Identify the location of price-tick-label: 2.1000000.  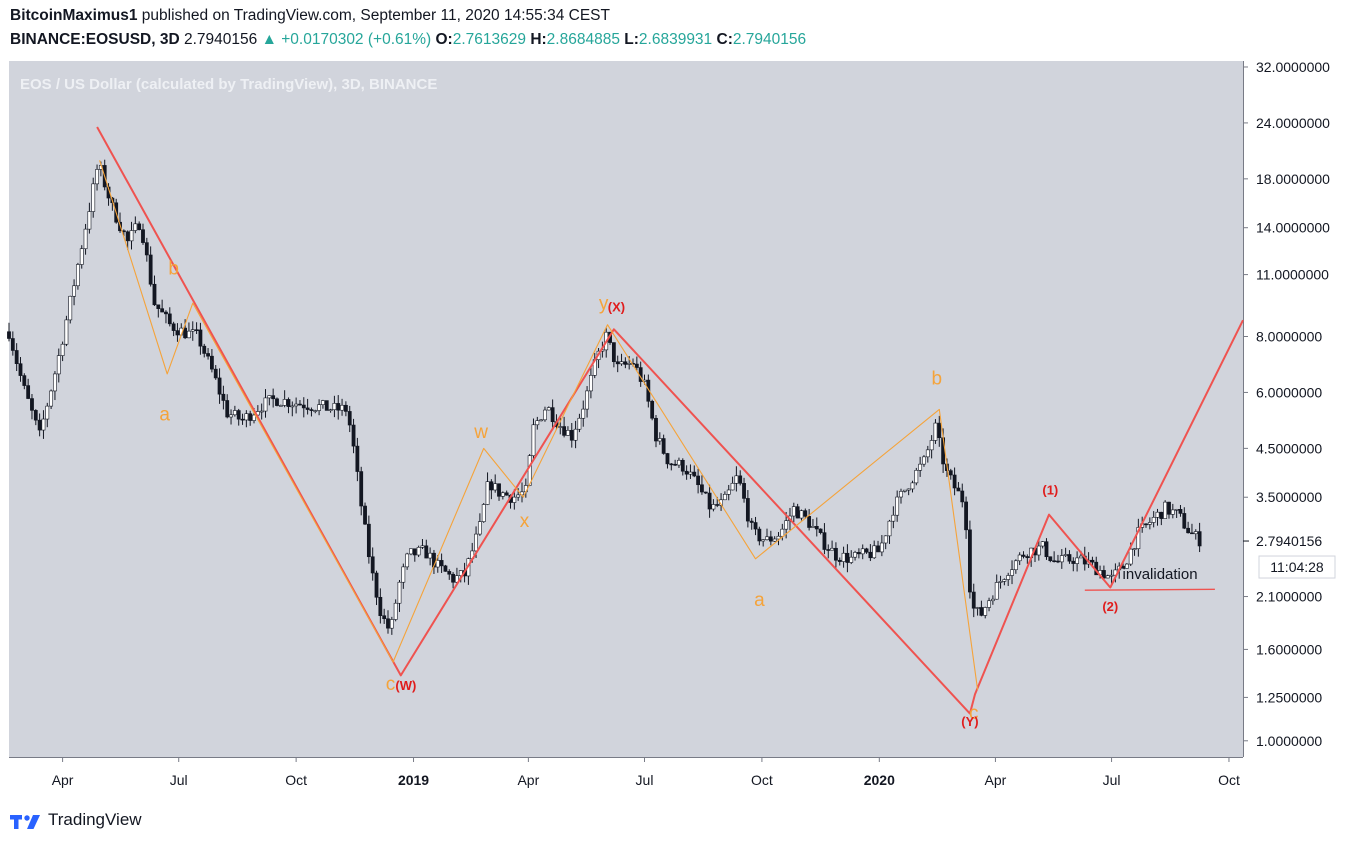
(1289, 597).